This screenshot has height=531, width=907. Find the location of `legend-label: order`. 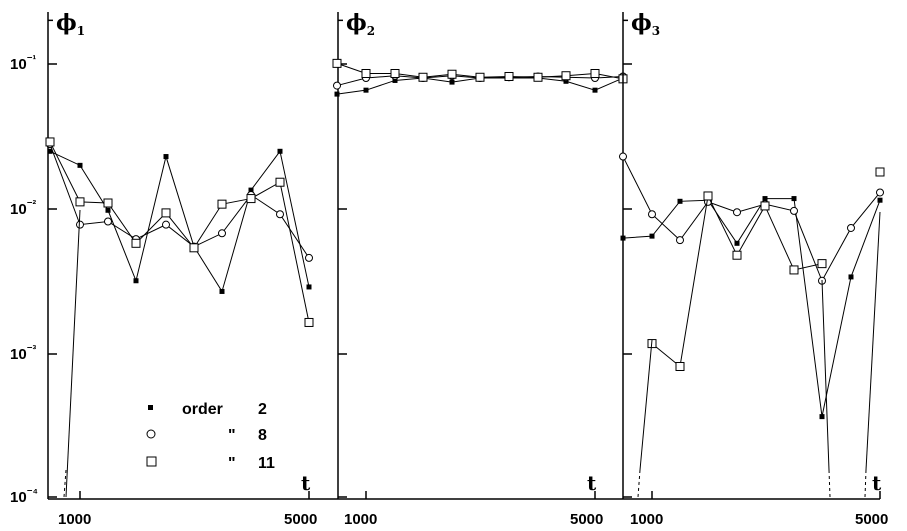

legend-label: order is located at coordinates (202, 409).